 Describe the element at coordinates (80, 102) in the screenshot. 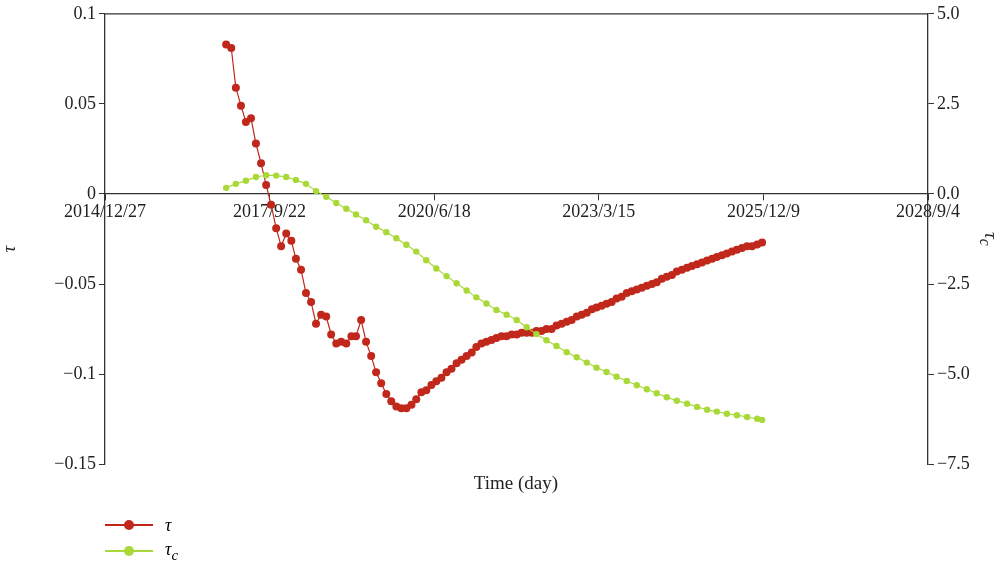

I see `y-tick-label: 0.05` at that location.